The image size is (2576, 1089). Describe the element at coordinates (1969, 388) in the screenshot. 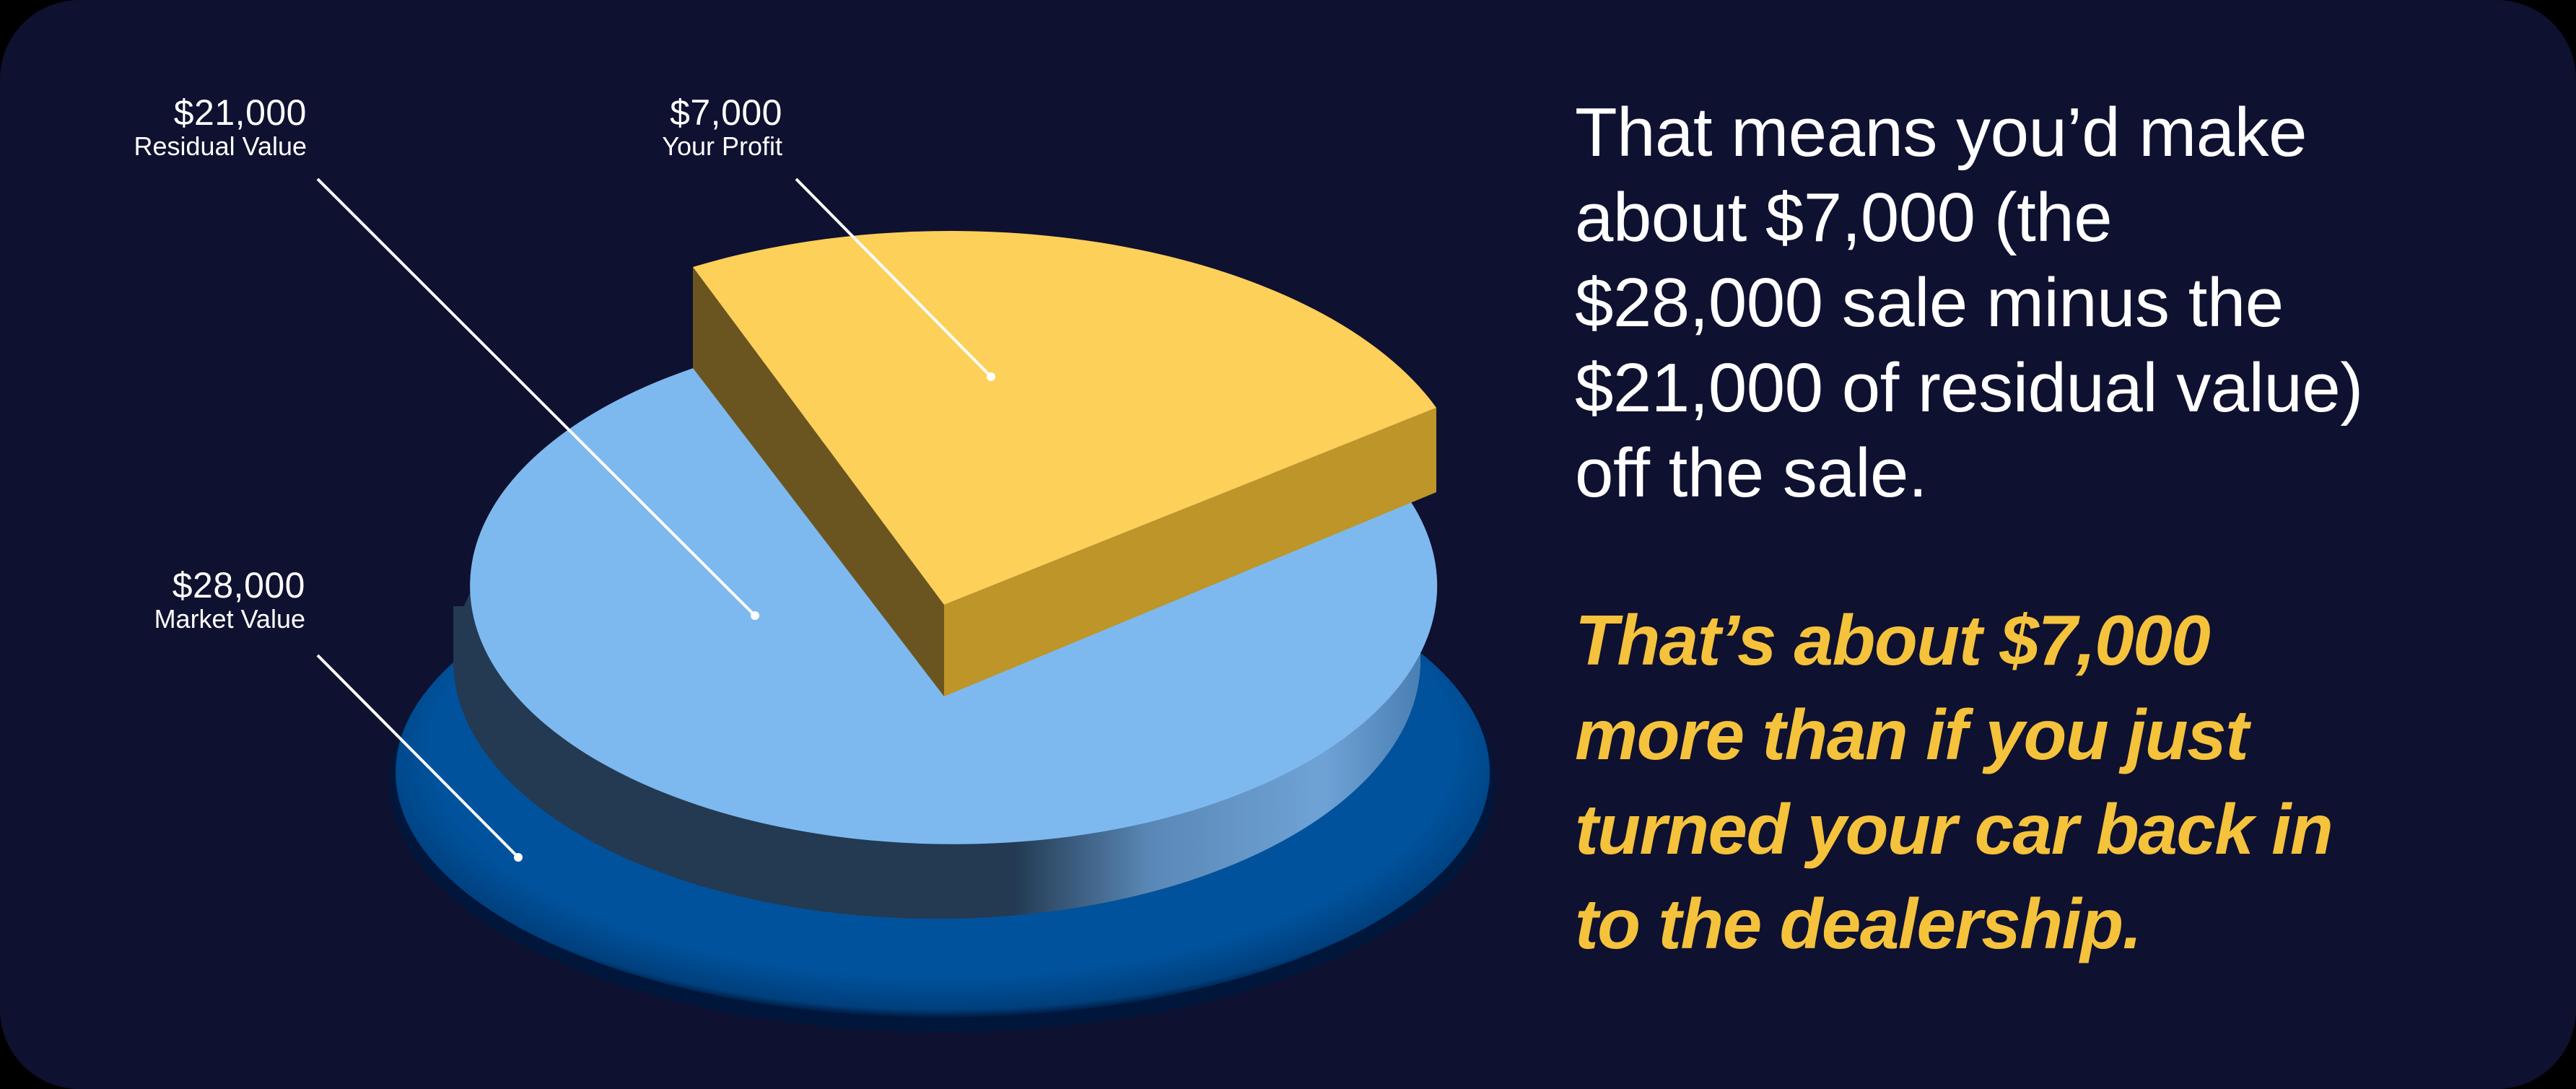

I see `explanation-line: $21,000 of residual value)` at that location.